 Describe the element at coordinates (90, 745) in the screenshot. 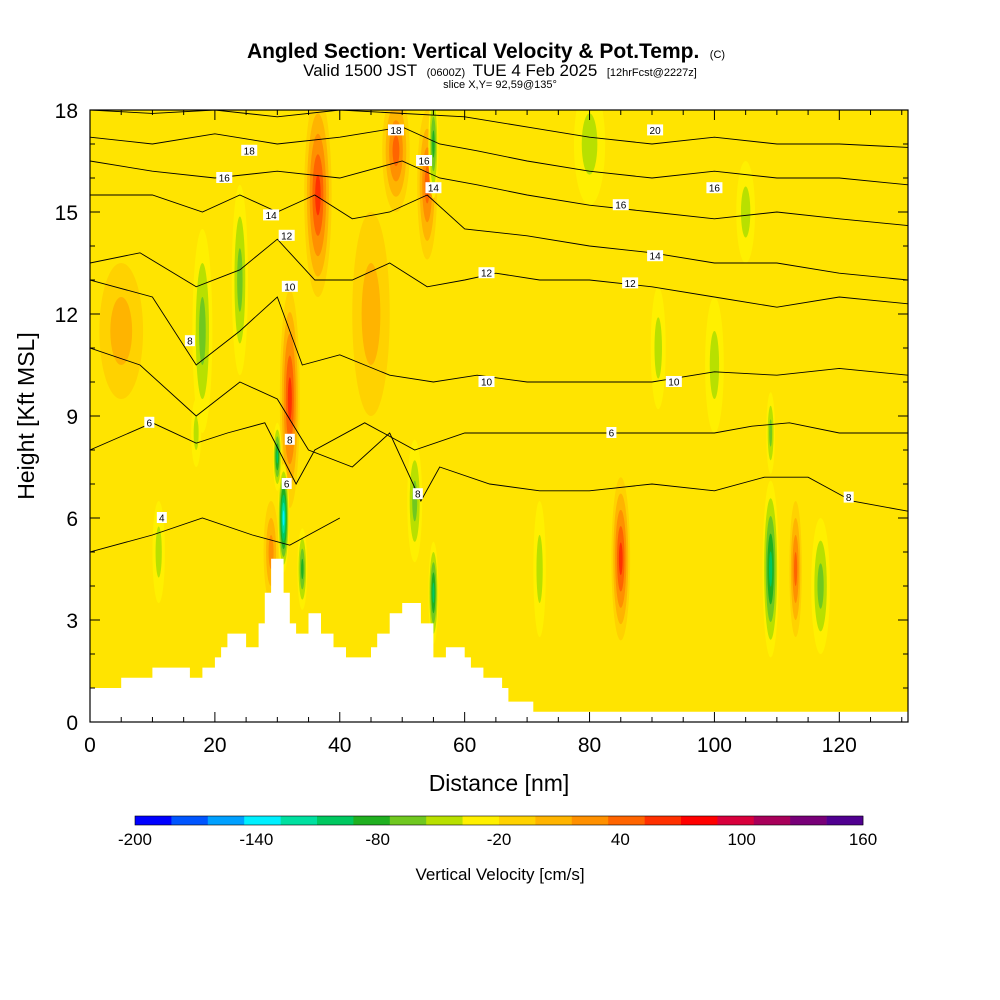

I see `x-tick-label: 0` at that location.